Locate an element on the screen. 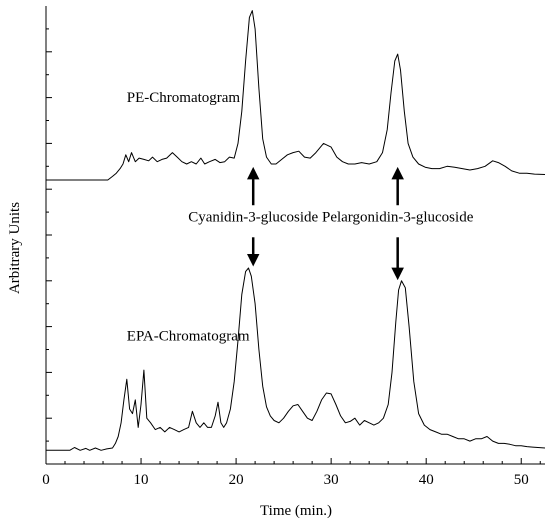  annotation-label: Cyanidin-3-glucoside is located at coordinates (253, 217).